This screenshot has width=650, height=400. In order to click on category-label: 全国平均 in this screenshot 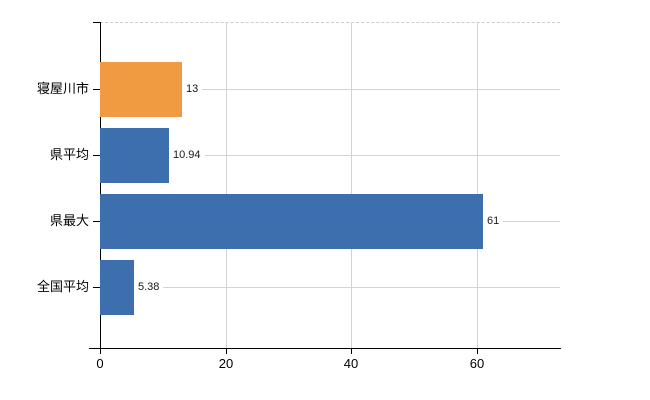, I will do `click(62, 286)`.